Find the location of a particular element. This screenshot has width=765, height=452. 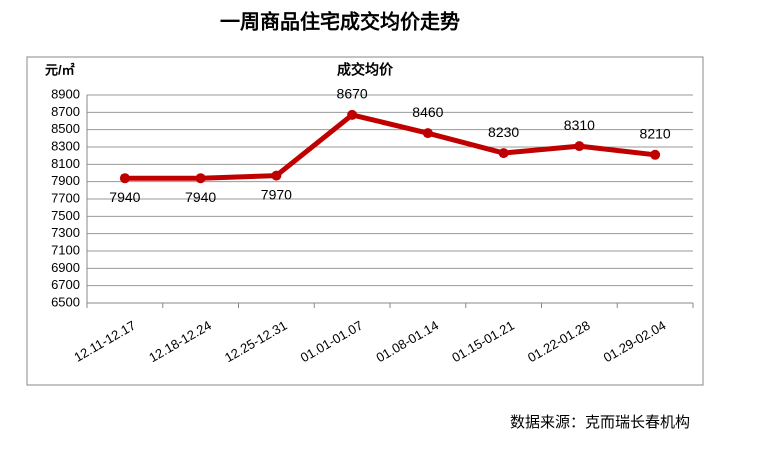

y-tick-label: 6900 is located at coordinates (65, 267).